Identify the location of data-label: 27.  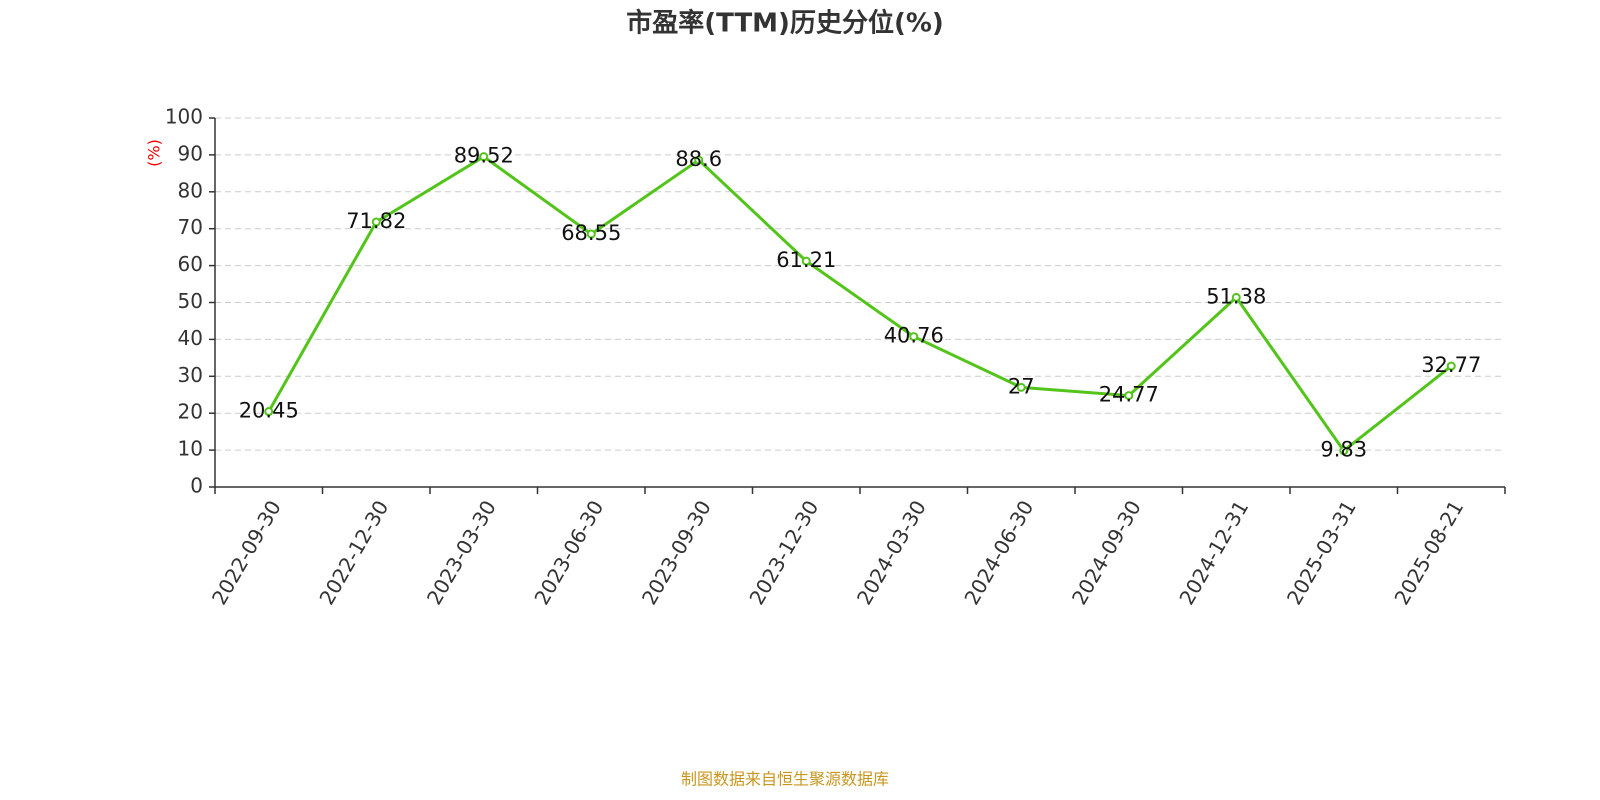
(1021, 386).